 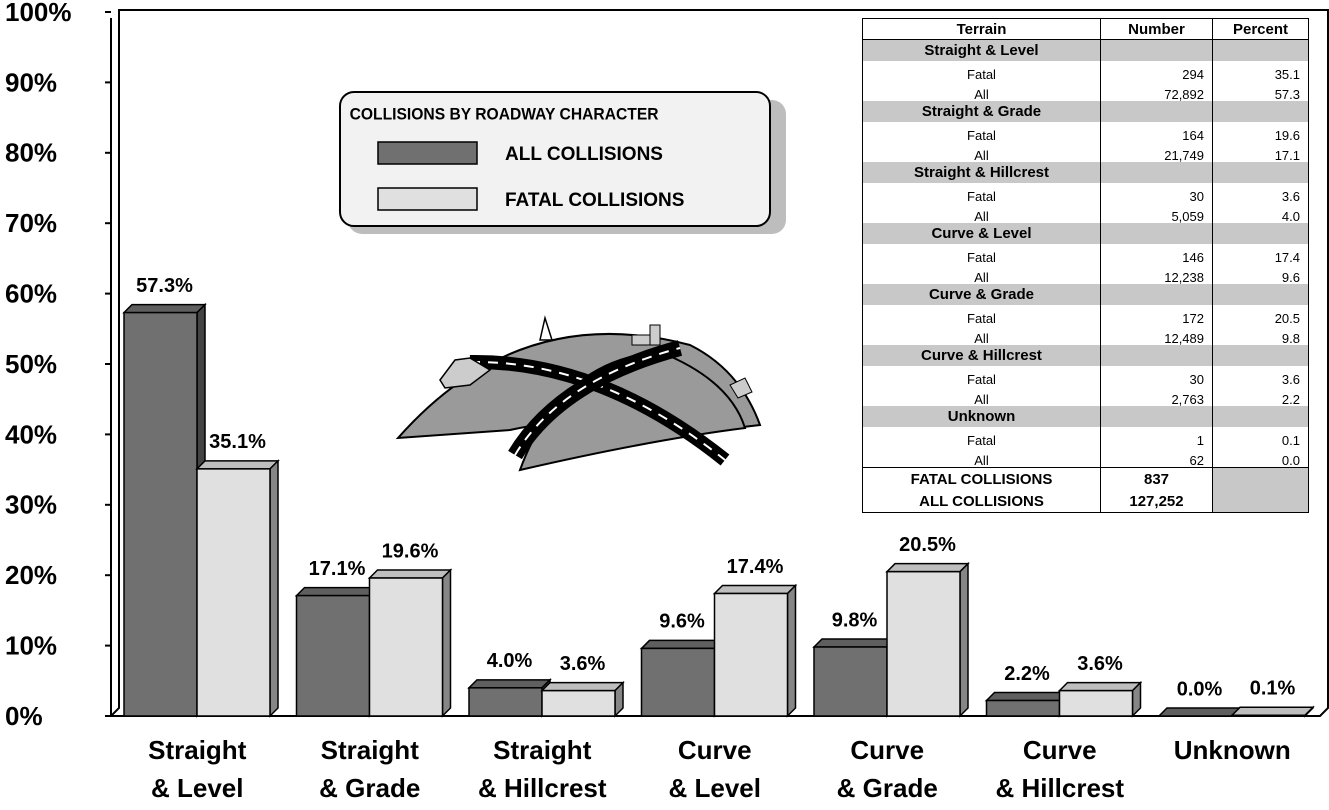 I want to click on legend-label: FATAL COLLISIONS, so click(x=594, y=200).